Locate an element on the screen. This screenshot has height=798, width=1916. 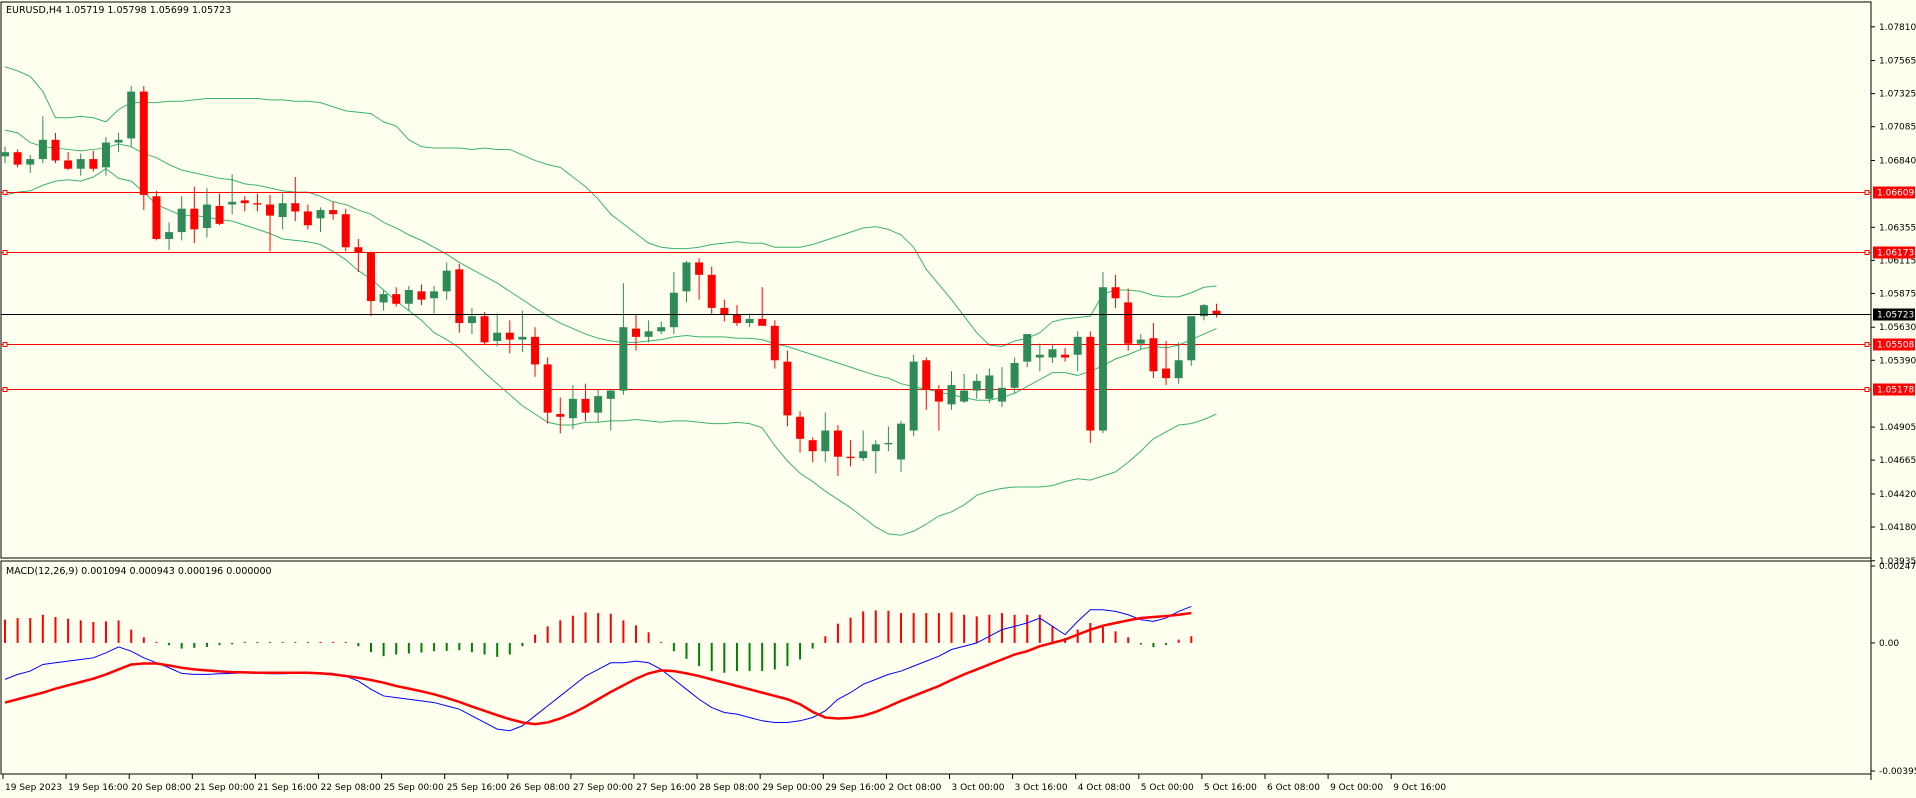
time-tick-label: 20 Sep 08:00 is located at coordinates (161, 788).